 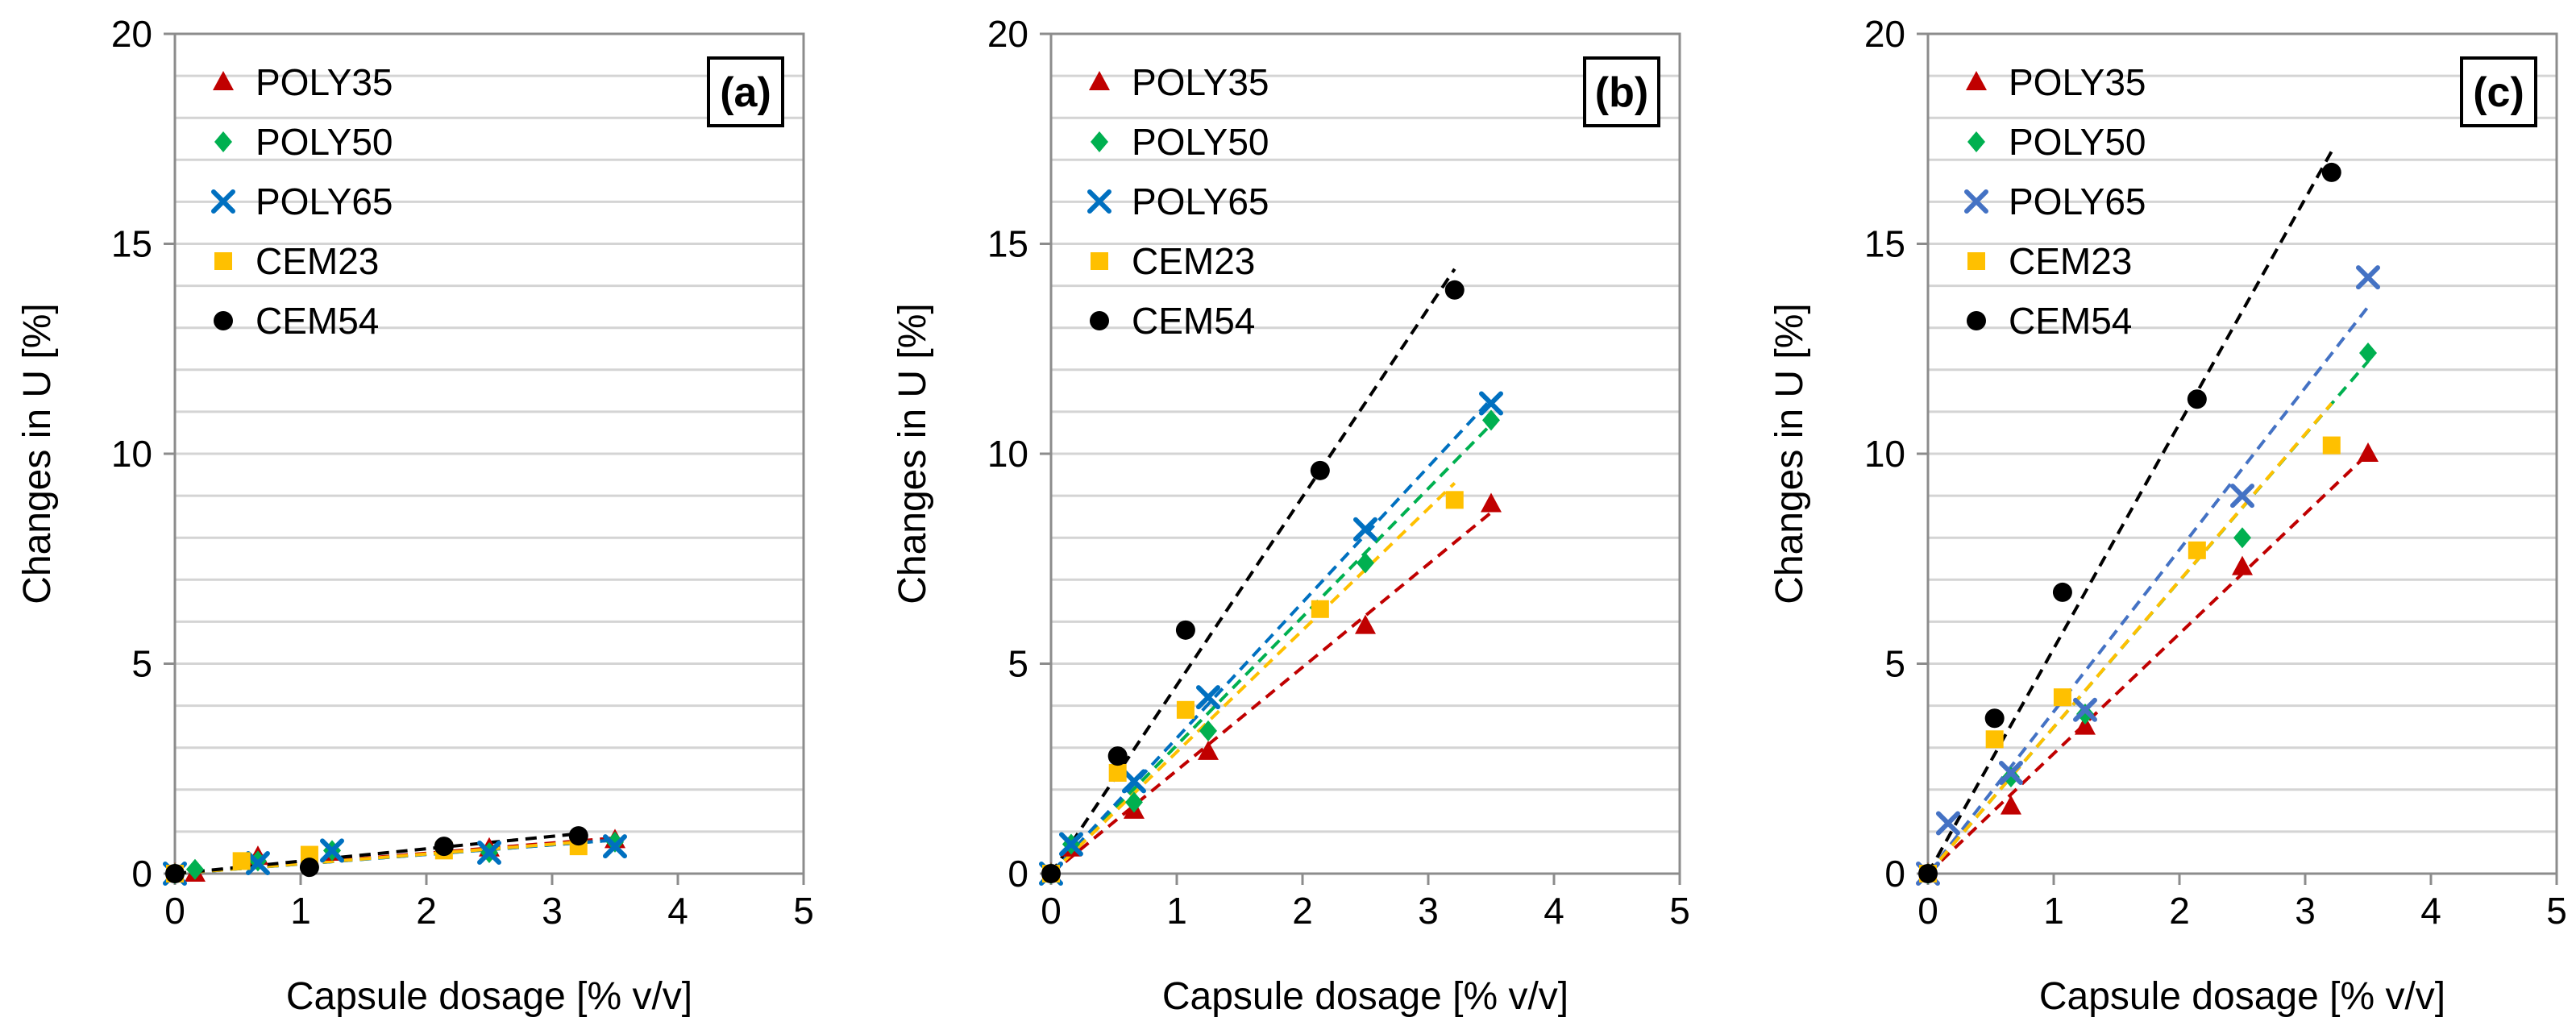 I want to click on trendline-poly35, so click(x=1271, y=693).